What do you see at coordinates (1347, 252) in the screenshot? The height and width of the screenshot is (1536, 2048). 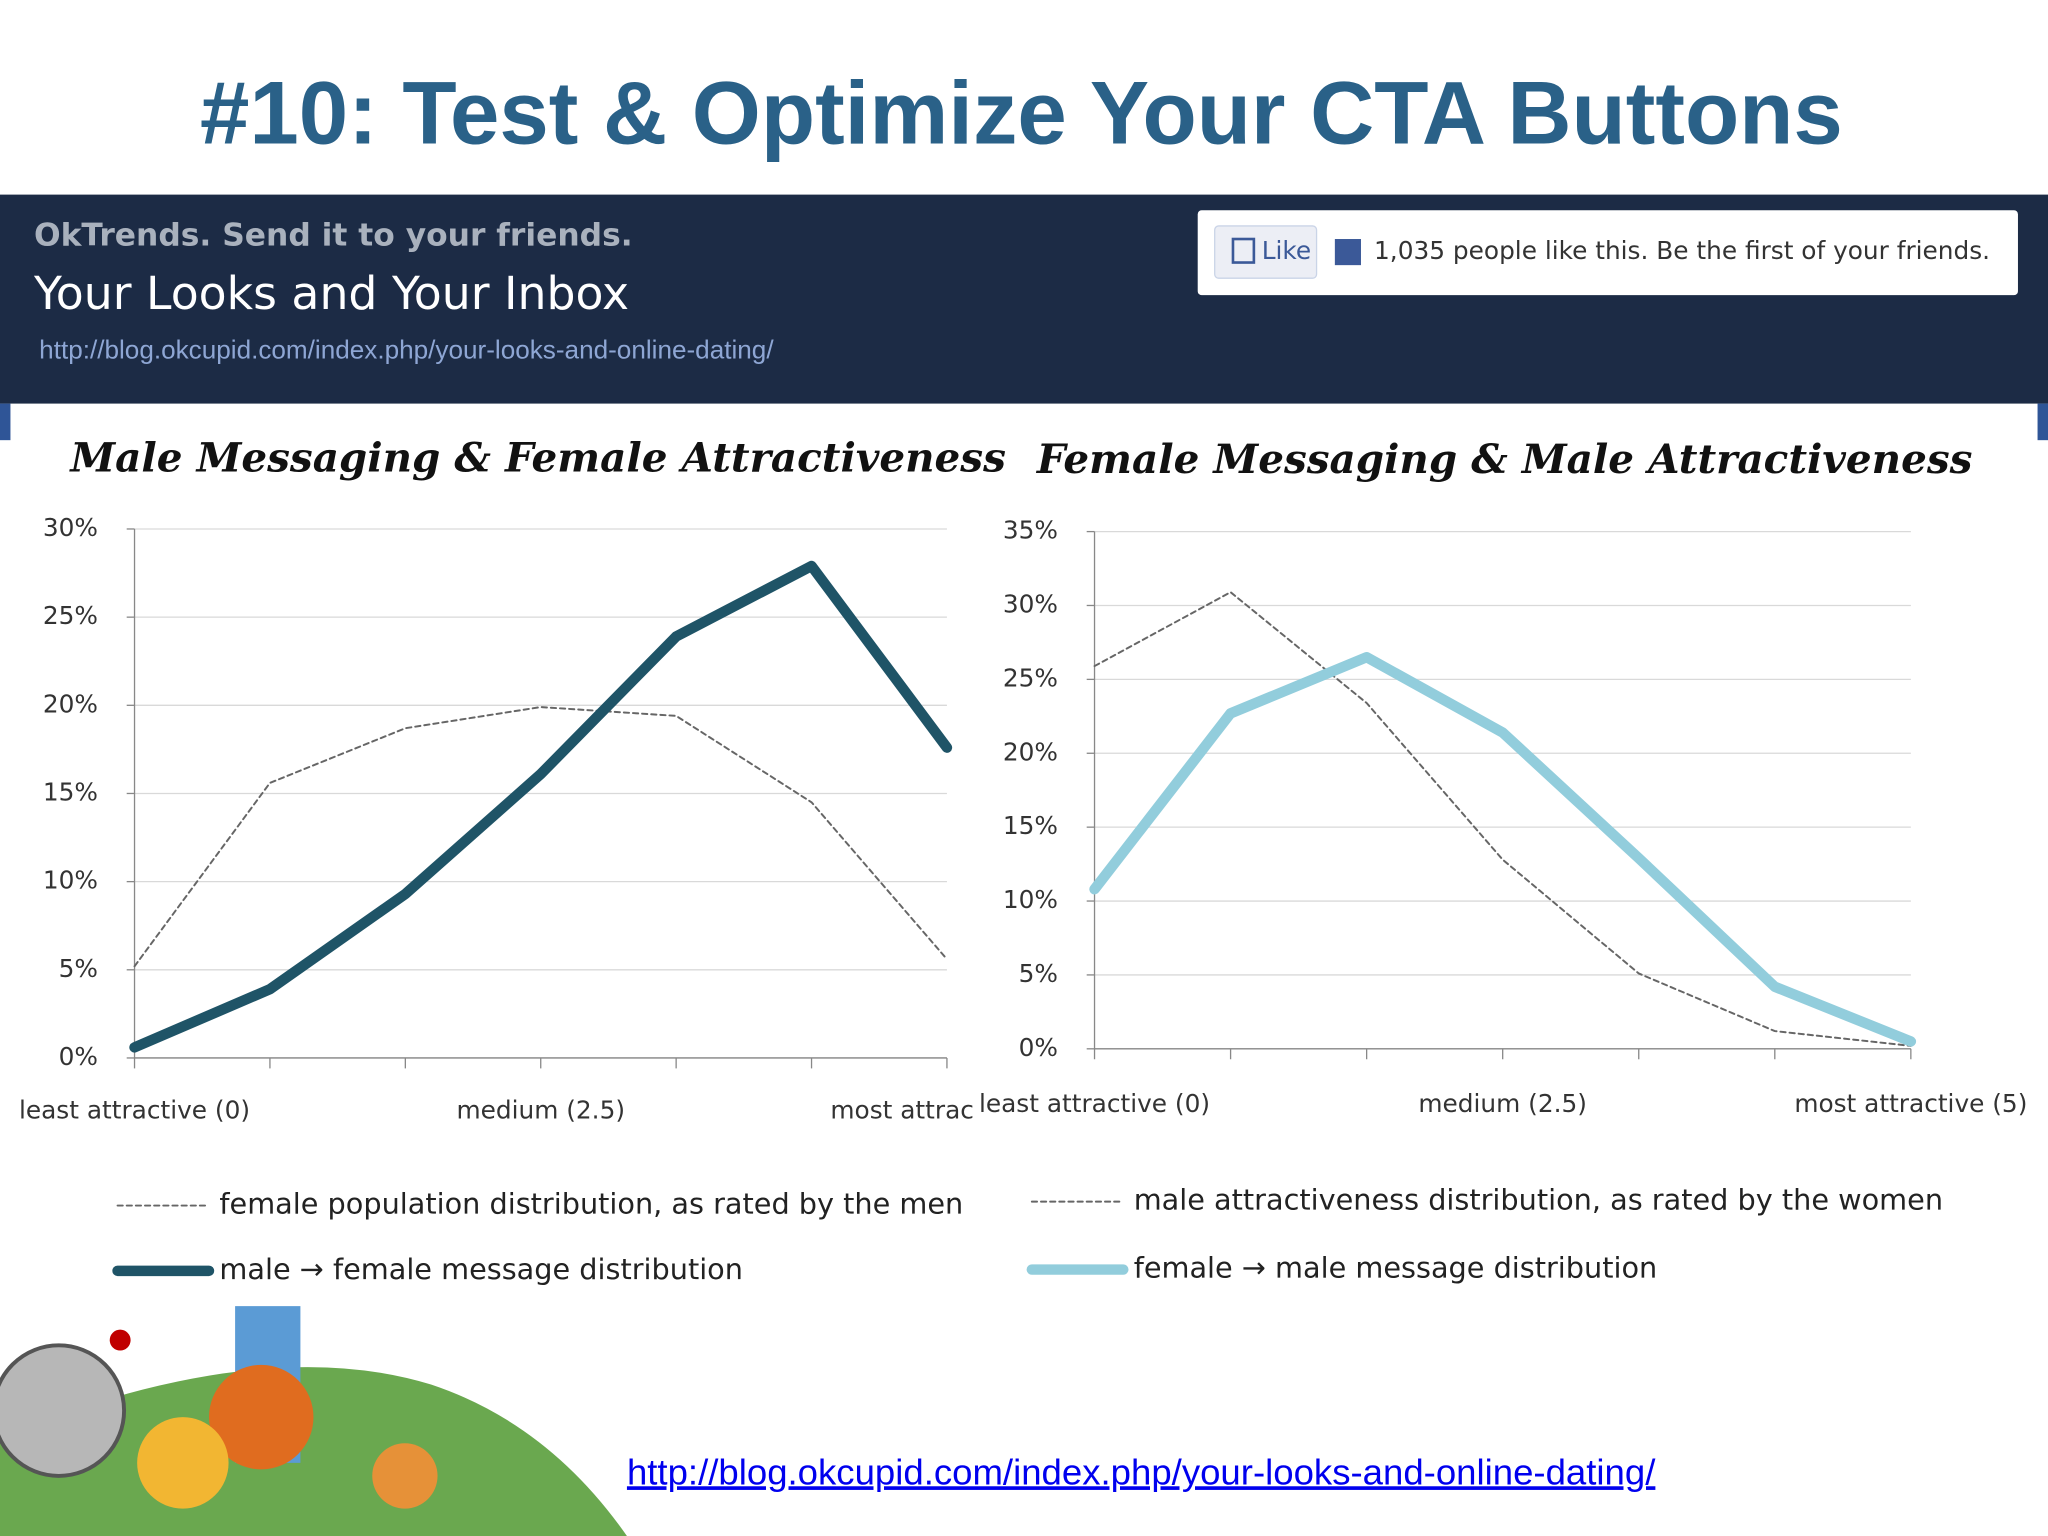 I see `fb-icon` at bounding box center [1347, 252].